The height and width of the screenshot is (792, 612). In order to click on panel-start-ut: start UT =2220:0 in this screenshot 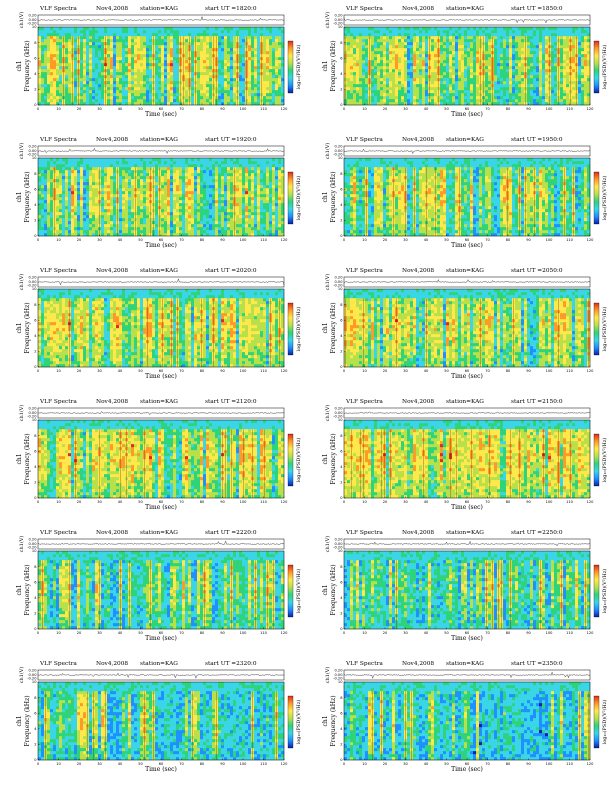, I will do `click(231, 533)`.